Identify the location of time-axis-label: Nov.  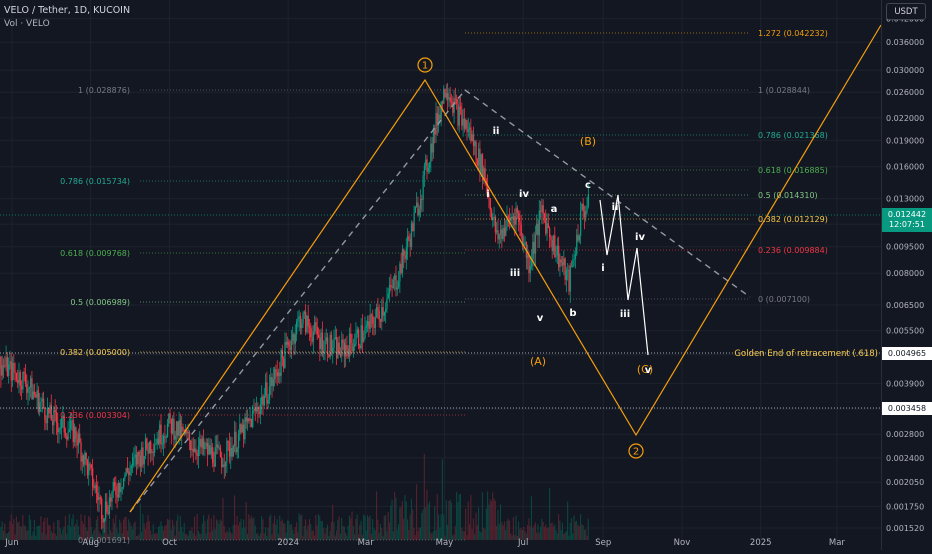
(682, 543).